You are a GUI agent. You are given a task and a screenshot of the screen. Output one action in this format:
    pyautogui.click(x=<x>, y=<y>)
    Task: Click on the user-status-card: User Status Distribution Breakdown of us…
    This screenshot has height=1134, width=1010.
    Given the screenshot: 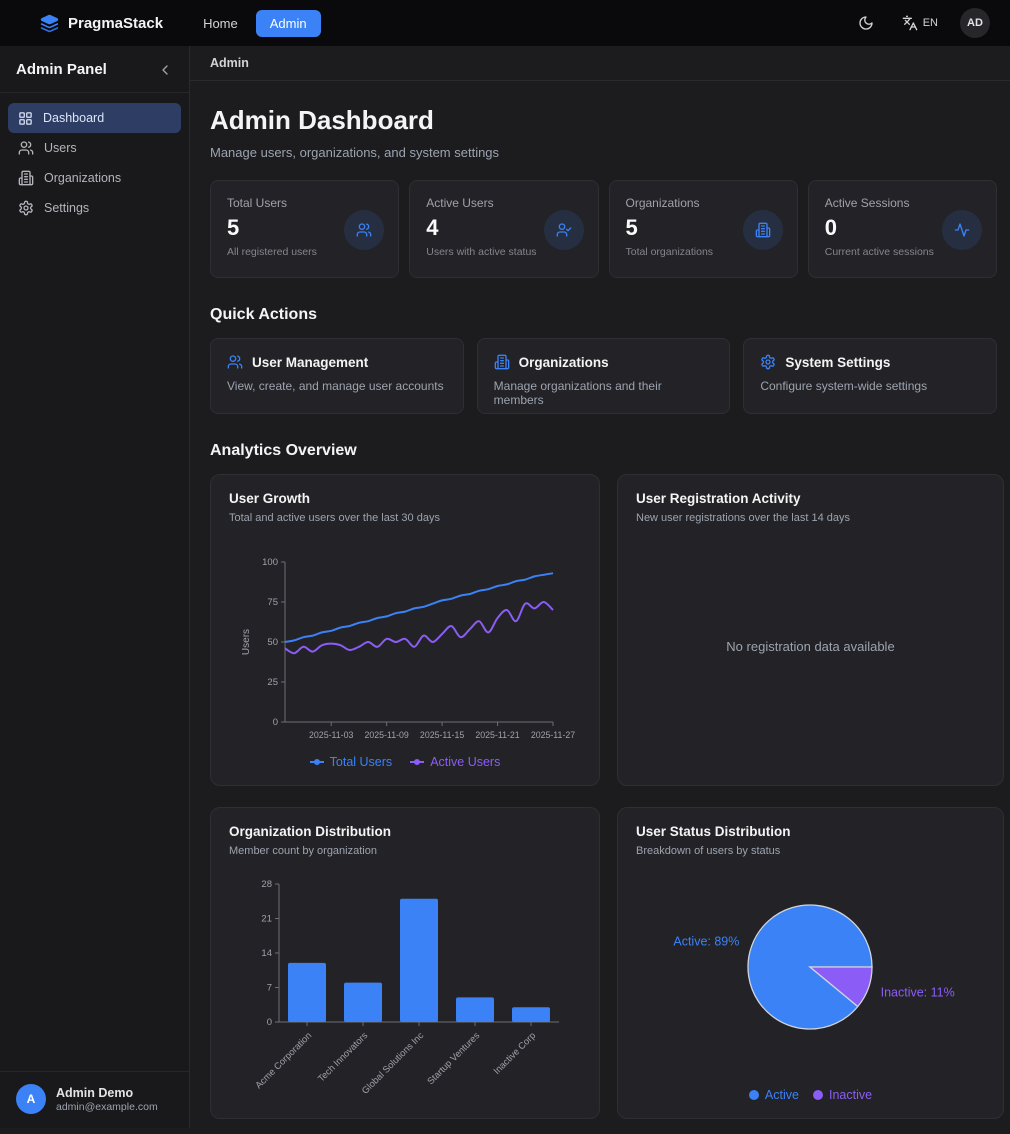 What is the action you would take?
    pyautogui.click(x=810, y=963)
    